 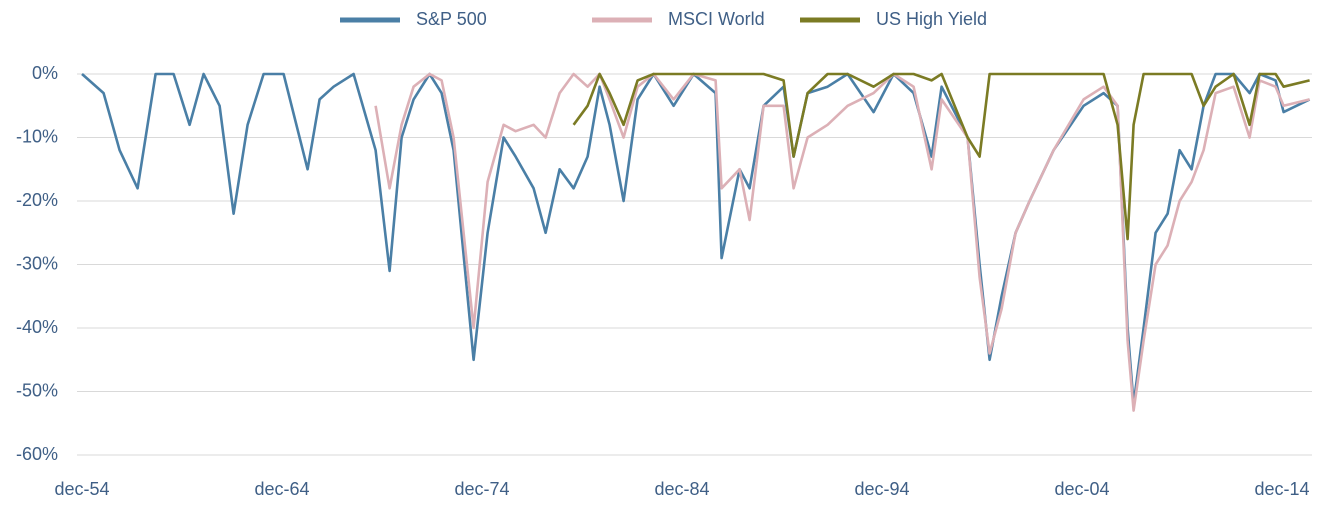 What do you see at coordinates (45, 73) in the screenshot?
I see `y-tick-label: 0%` at bounding box center [45, 73].